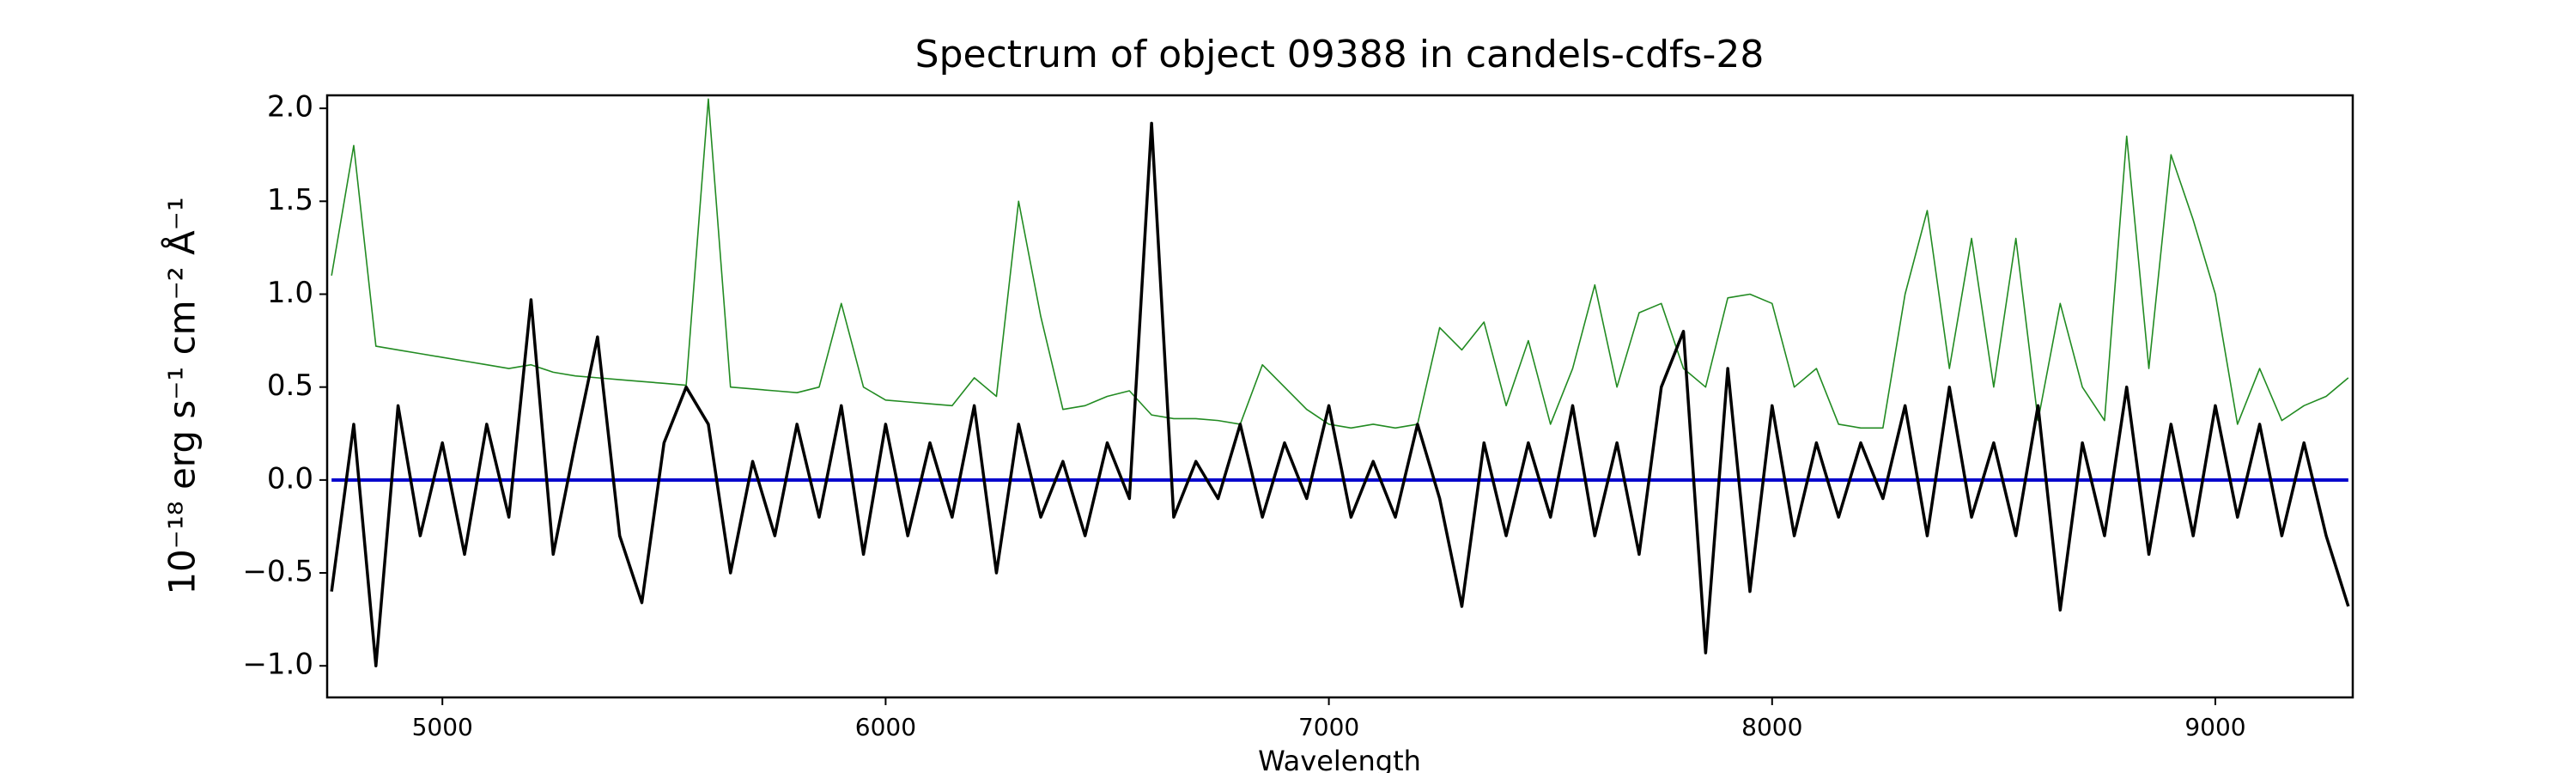  Describe the element at coordinates (278, 572) in the screenshot. I see `y-tick-label: −0.5` at that location.